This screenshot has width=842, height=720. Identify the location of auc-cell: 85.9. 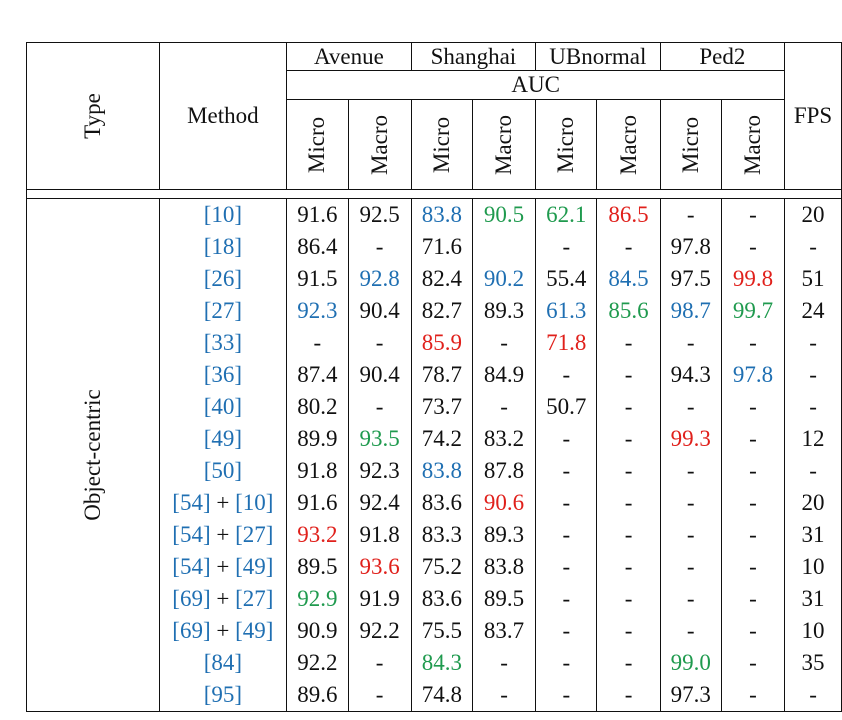
(441, 343).